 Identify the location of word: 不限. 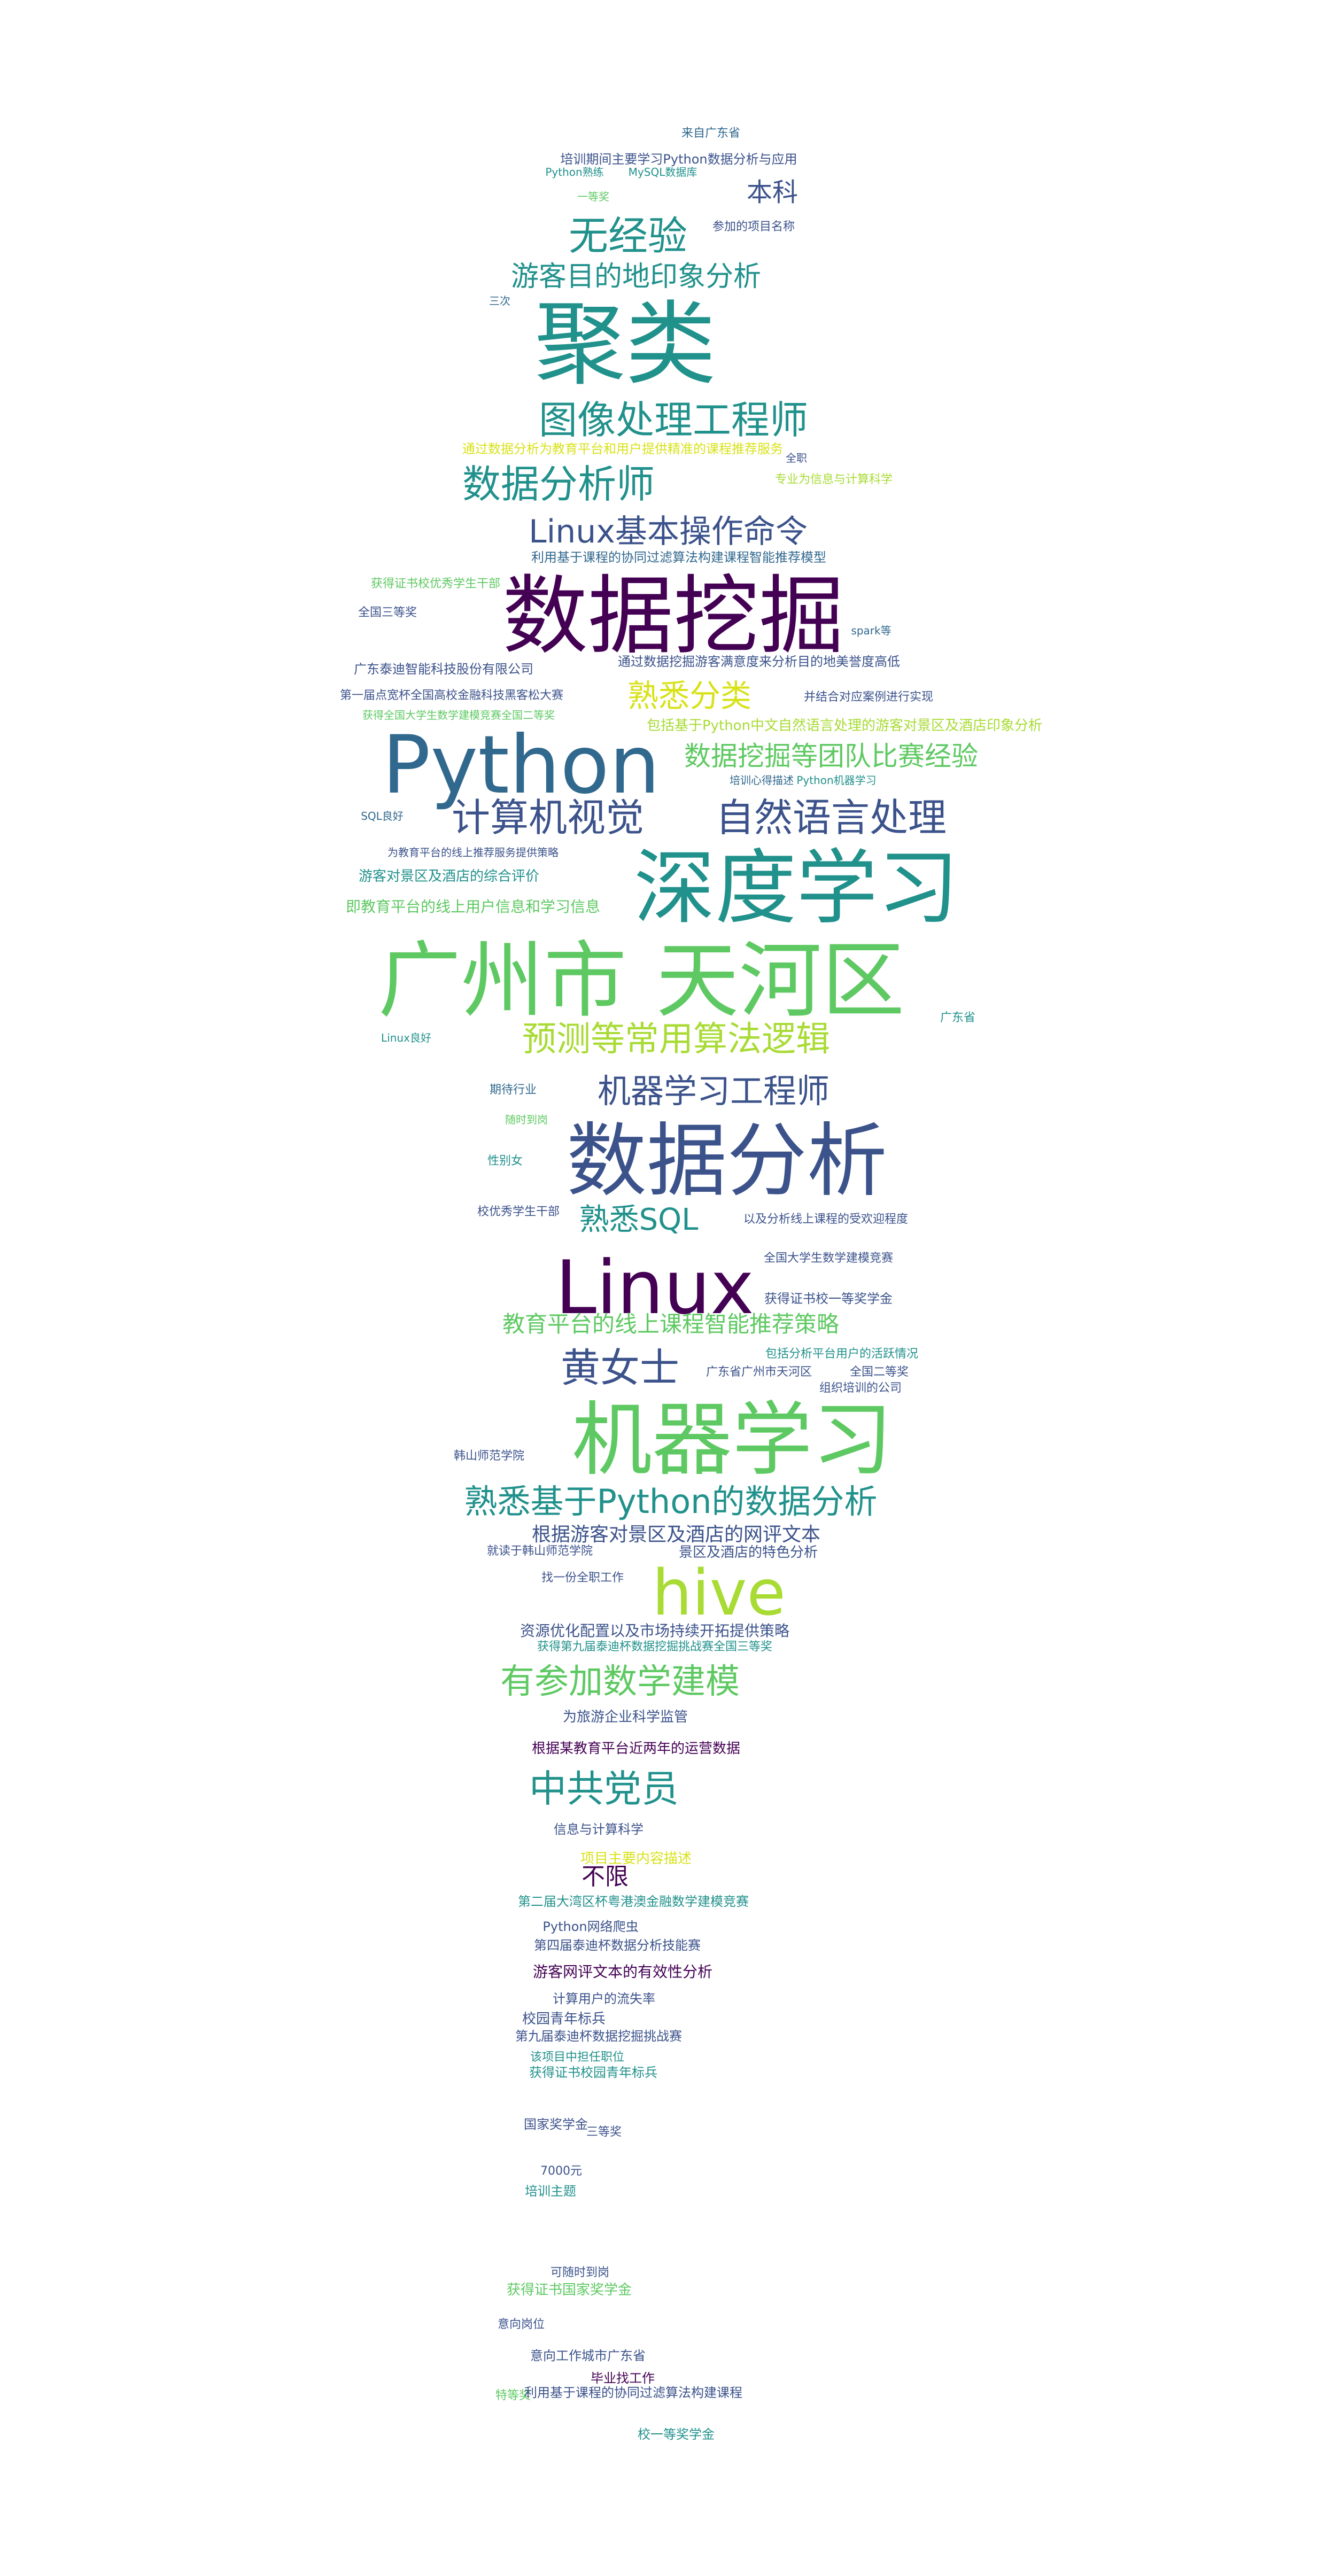
(605, 1876).